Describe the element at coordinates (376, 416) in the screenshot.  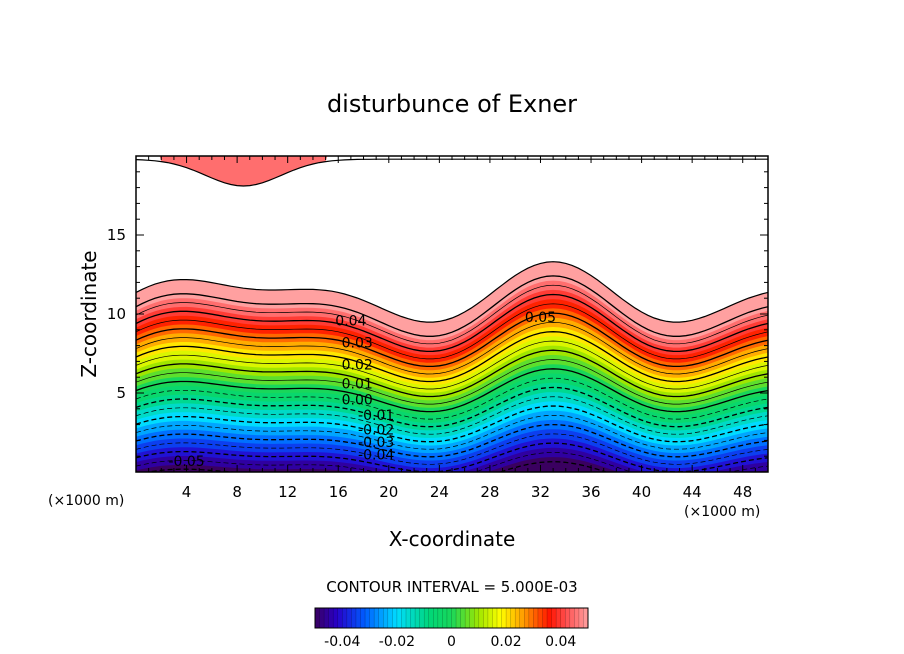
I see `contour-label: -0.01` at that location.